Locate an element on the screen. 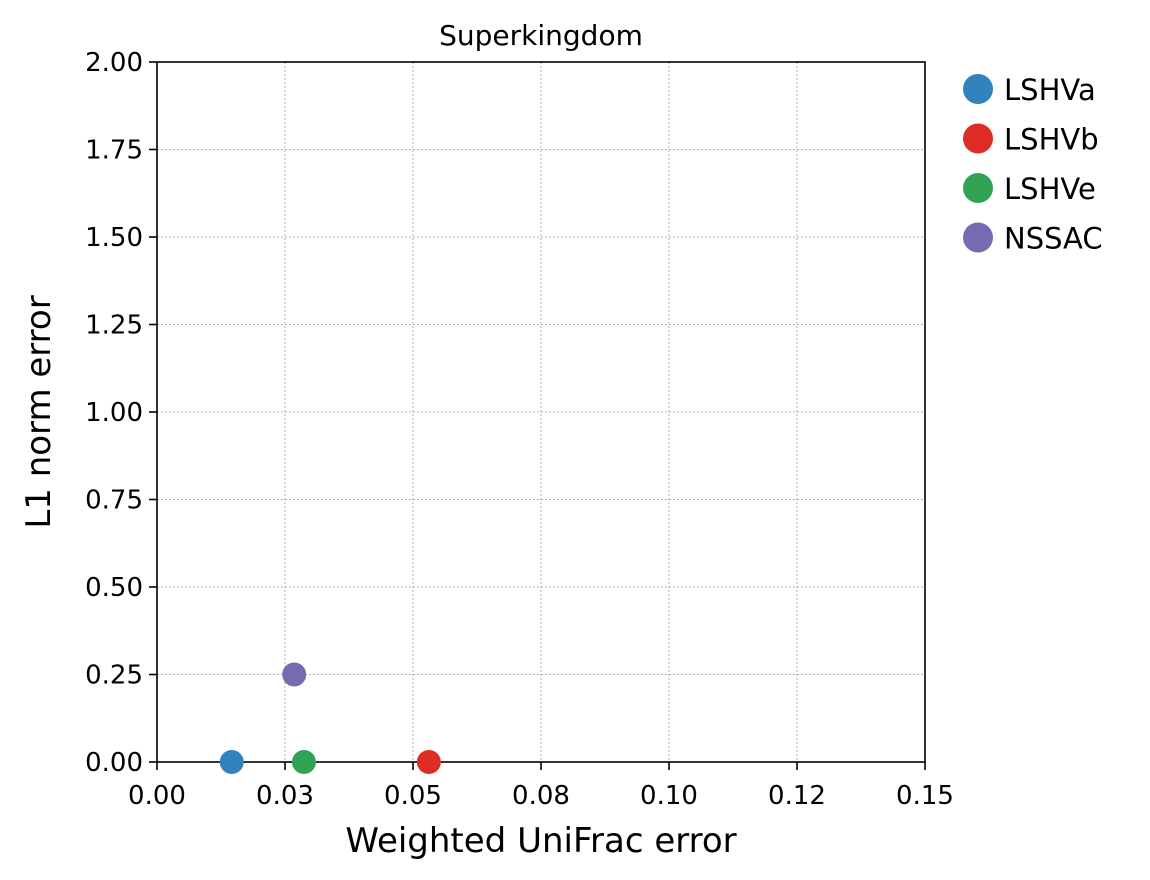 This screenshot has width=1150, height=880. y-tick-label: 1.75 is located at coordinates (114, 151).